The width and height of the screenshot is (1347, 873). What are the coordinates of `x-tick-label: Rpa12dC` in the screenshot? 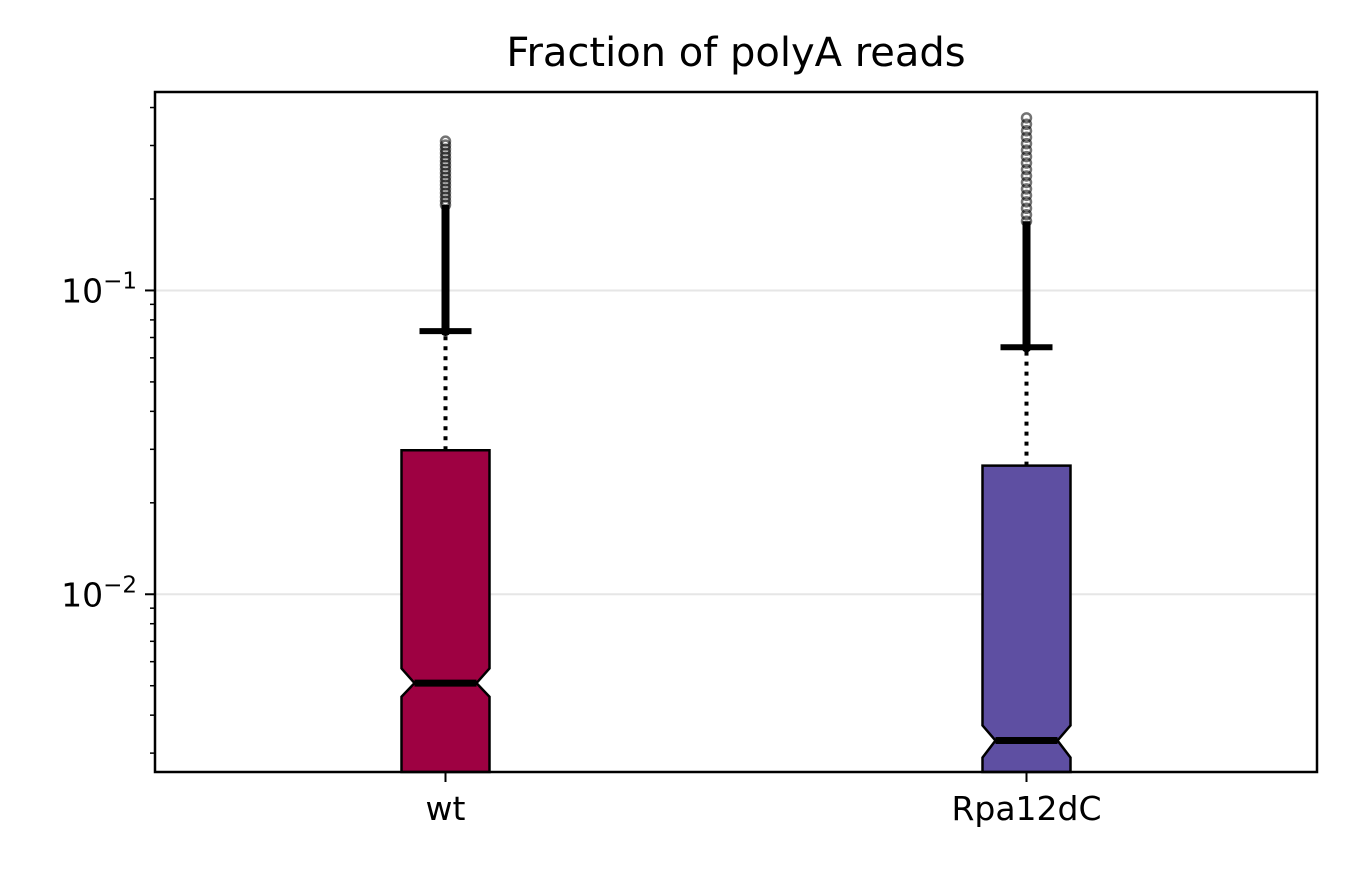 It's located at (1026, 808).